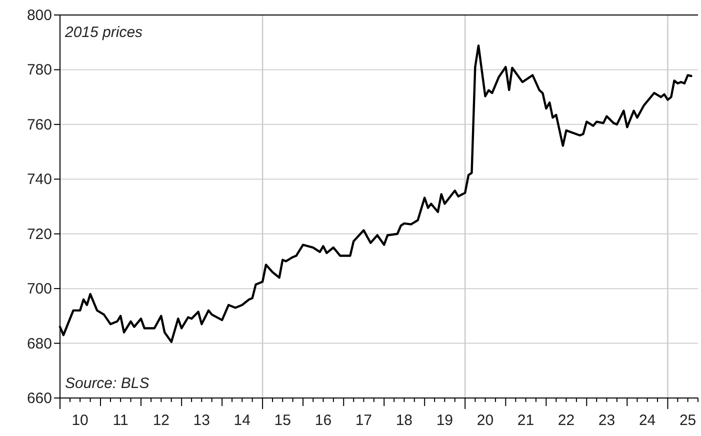 The height and width of the screenshot is (436, 701). Describe the element at coordinates (39, 234) in the screenshot. I see `y-tick-label: 720` at that location.